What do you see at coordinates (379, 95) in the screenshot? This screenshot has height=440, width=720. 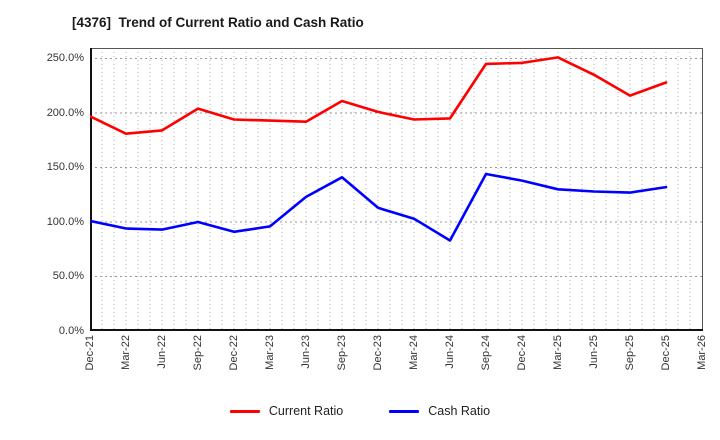 I see `current-ratio-line` at bounding box center [379, 95].